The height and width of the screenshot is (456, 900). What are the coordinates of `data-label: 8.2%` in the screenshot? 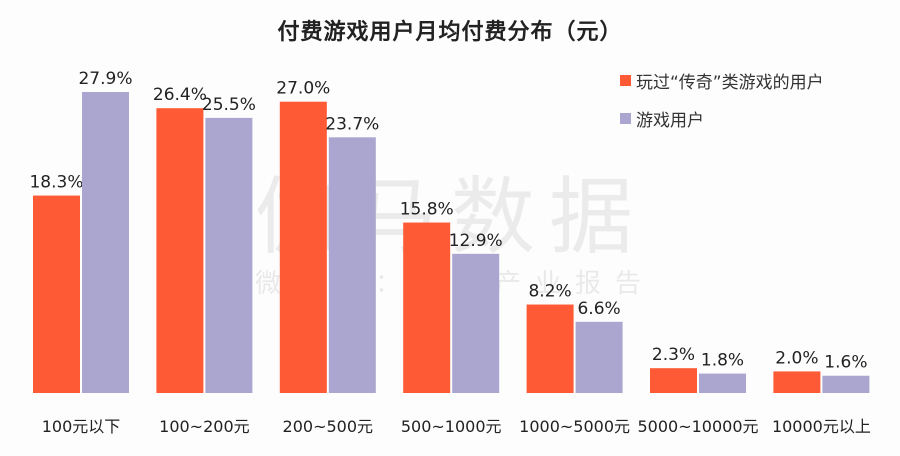 It's located at (549, 292).